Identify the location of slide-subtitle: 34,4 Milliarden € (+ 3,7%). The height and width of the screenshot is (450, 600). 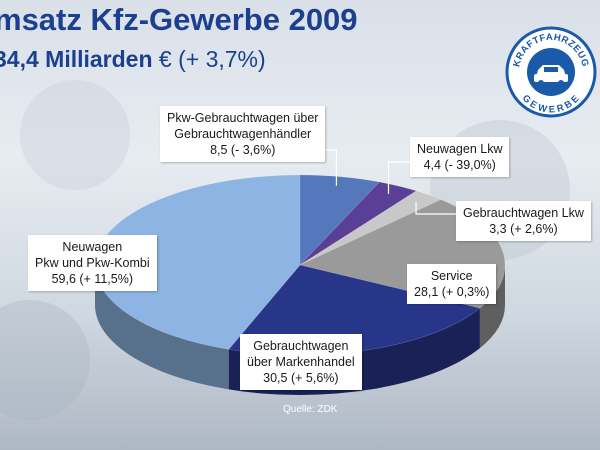
(133, 59).